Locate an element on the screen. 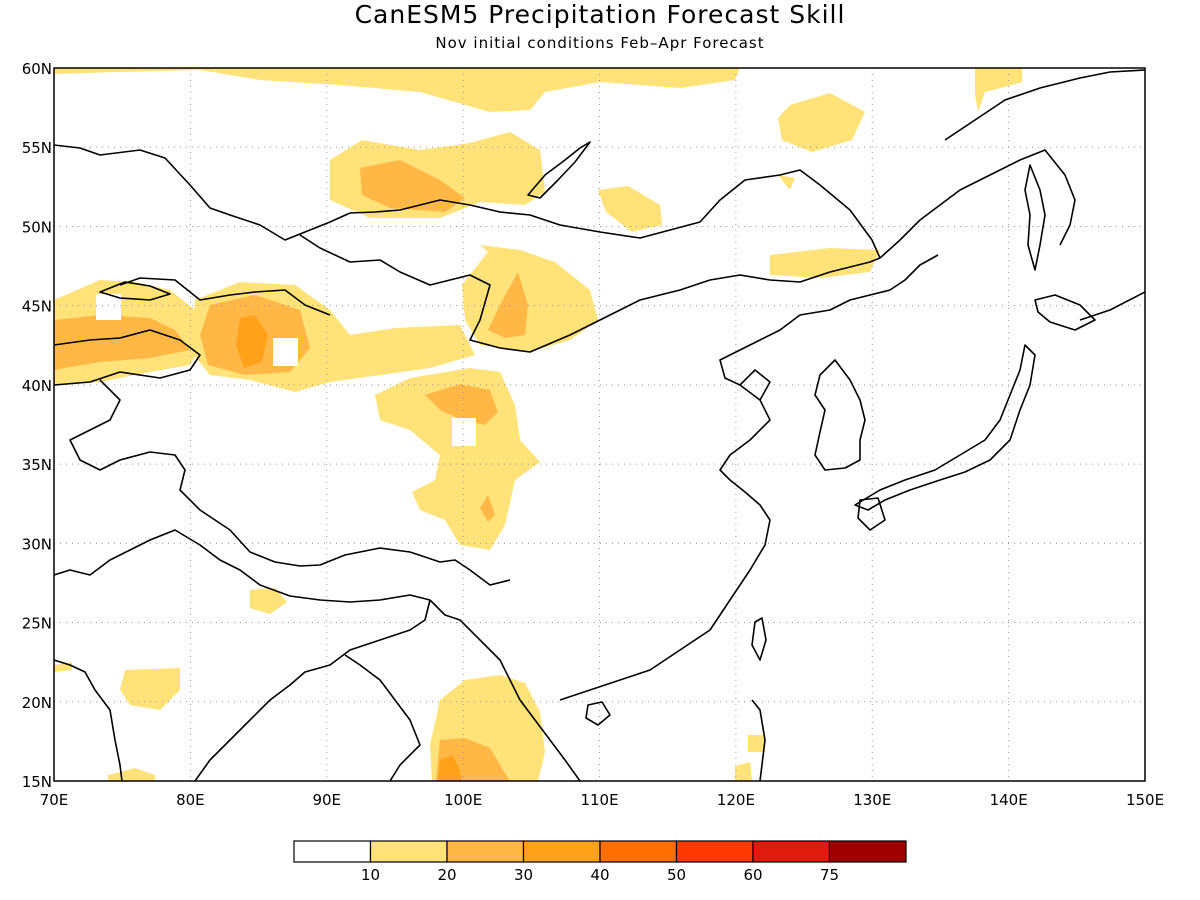 The height and width of the screenshot is (900, 1200). longitude-tick-label: 70E is located at coordinates (54, 800).